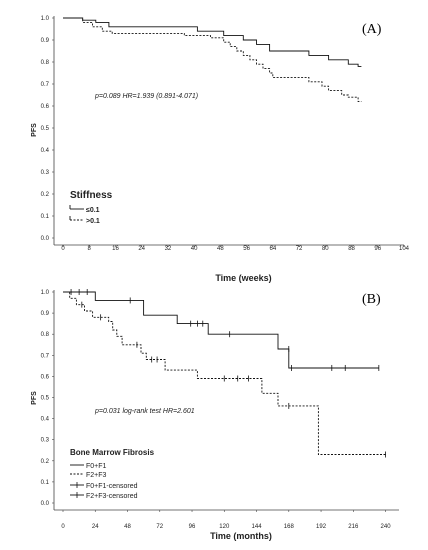 Image resolution: width=428 pixels, height=550 pixels. What do you see at coordinates (112, 452) in the screenshot?
I see `legend-title: Bone Marrow Fibrosis` at bounding box center [112, 452].